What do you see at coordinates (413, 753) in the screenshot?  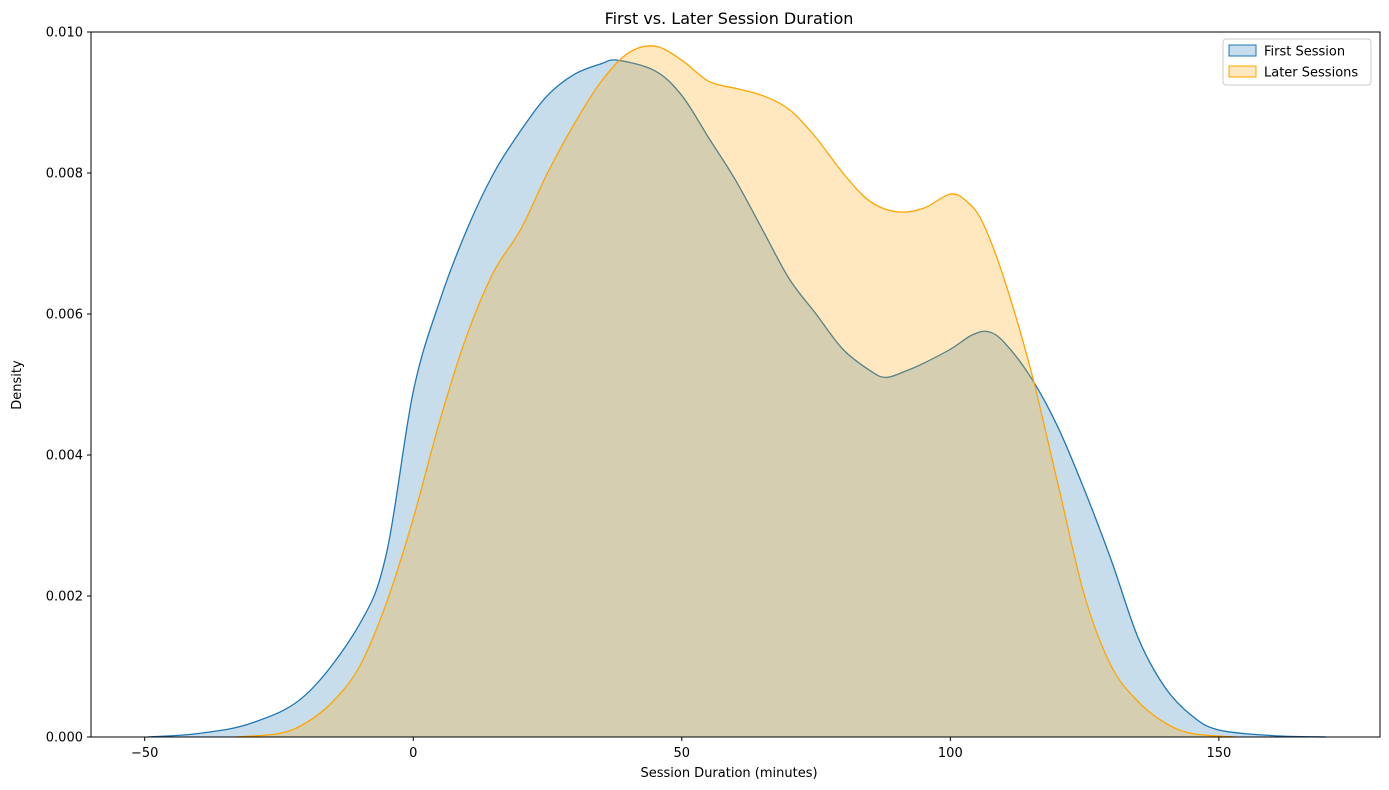 I see `x-tick-label: 0` at bounding box center [413, 753].